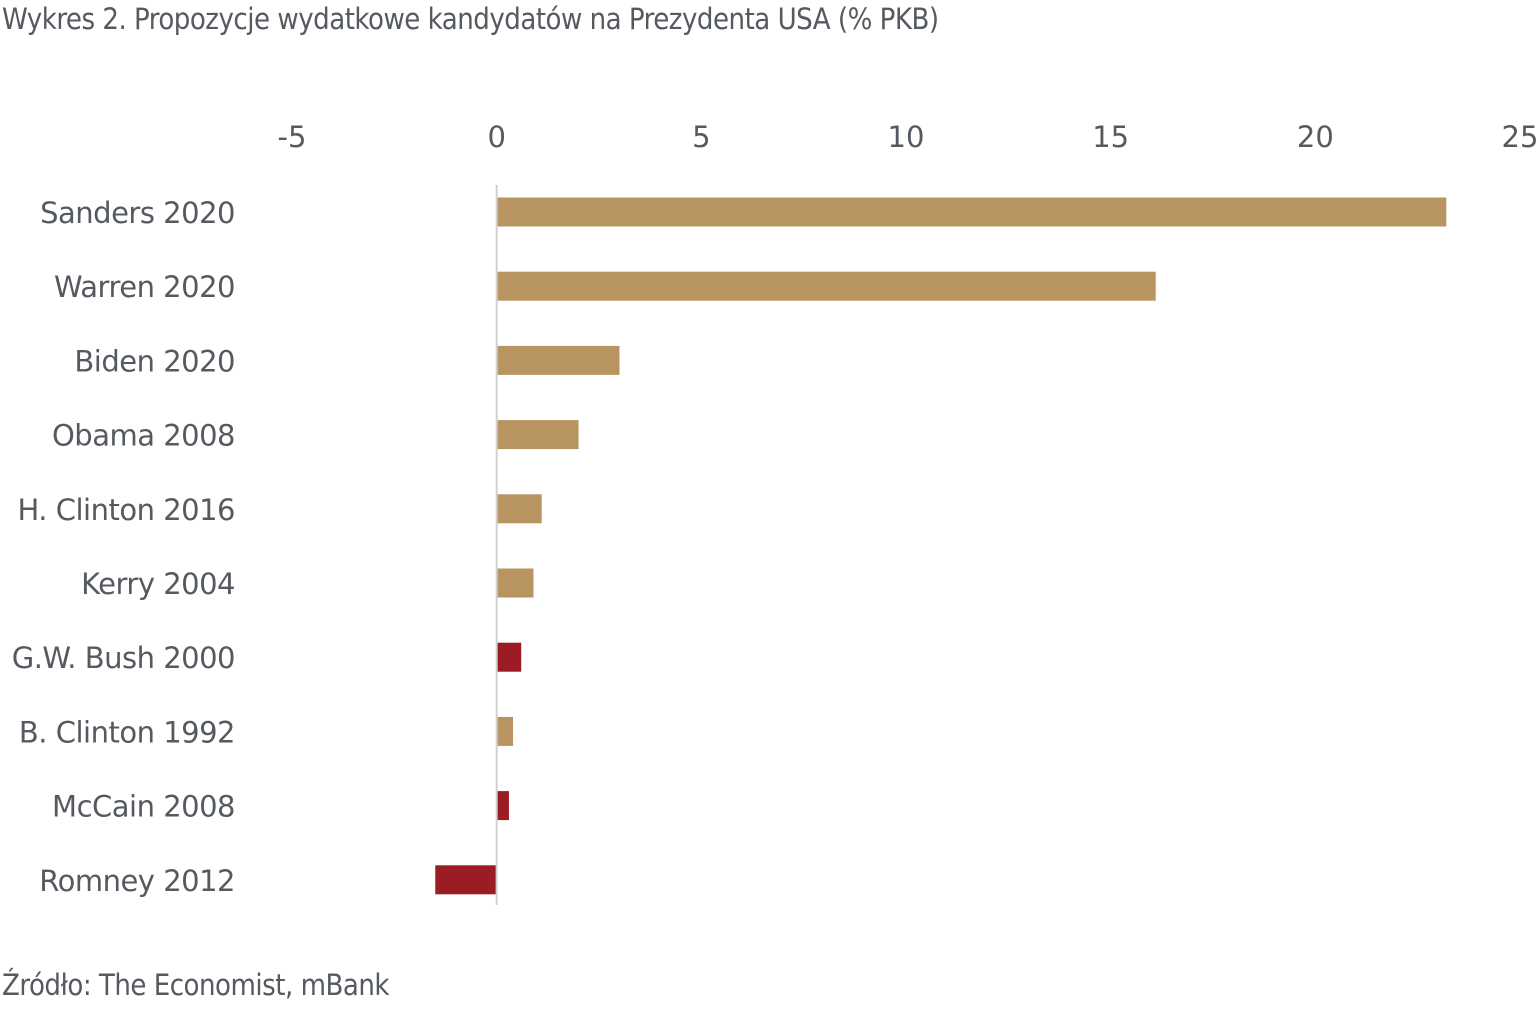 Image resolution: width=1539 pixels, height=1009 pixels. I want to click on category-label: Obama 2008, so click(143, 436).